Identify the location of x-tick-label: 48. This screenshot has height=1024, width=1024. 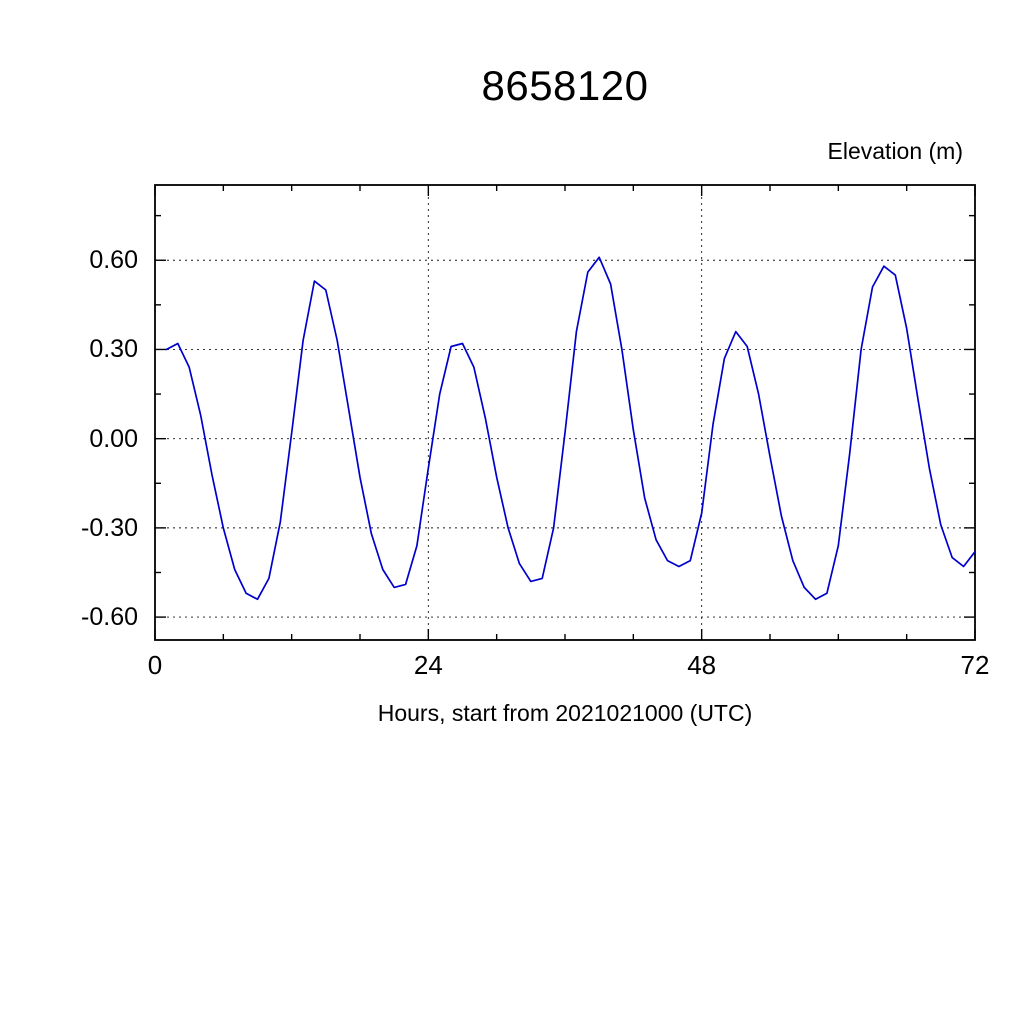
(702, 665).